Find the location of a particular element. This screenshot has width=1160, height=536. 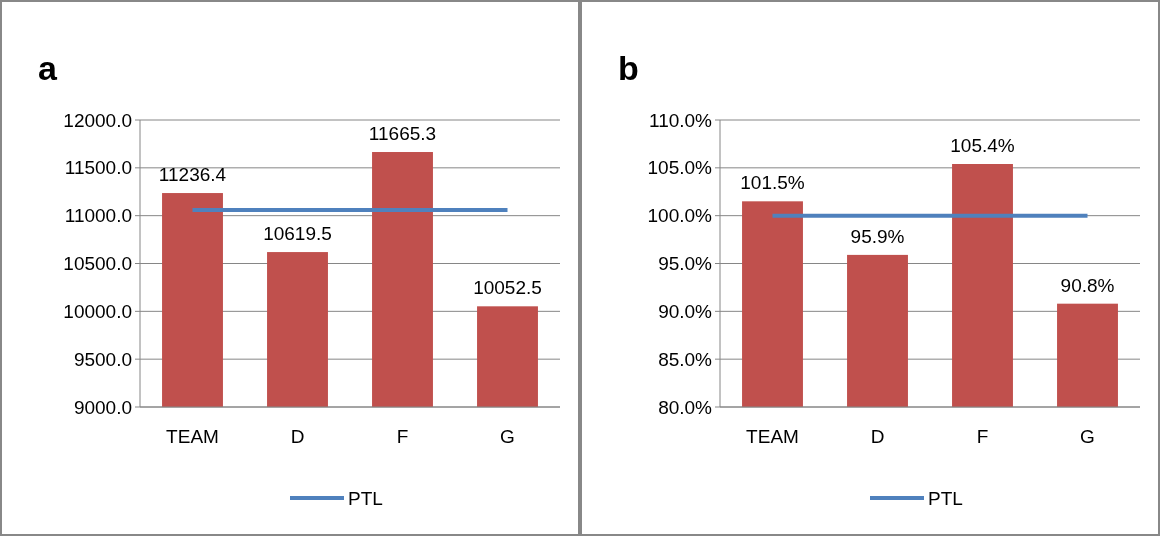

y-tick-label: 95.0% is located at coordinates (685, 264).